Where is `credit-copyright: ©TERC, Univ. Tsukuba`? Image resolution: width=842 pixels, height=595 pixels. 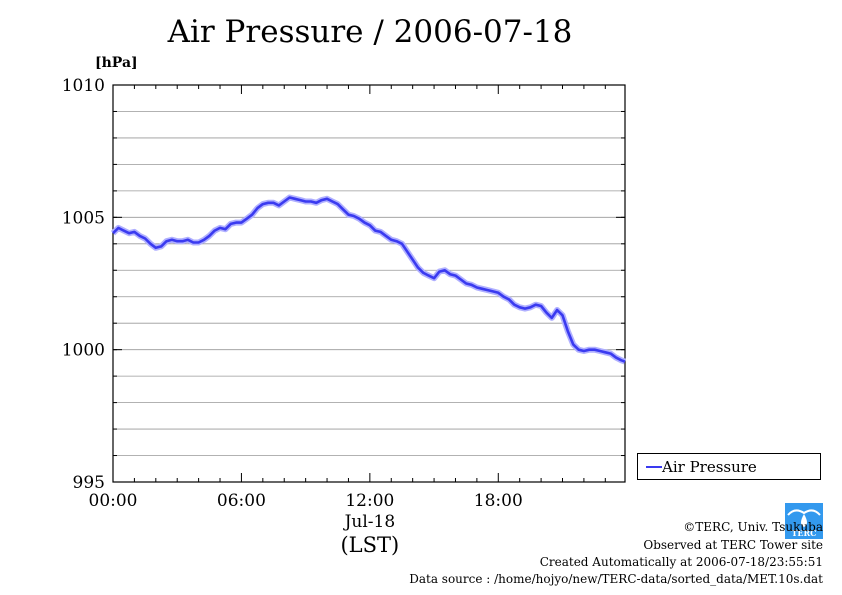 credit-copyright: ©TERC, Univ. Tsukuba is located at coordinates (753, 527).